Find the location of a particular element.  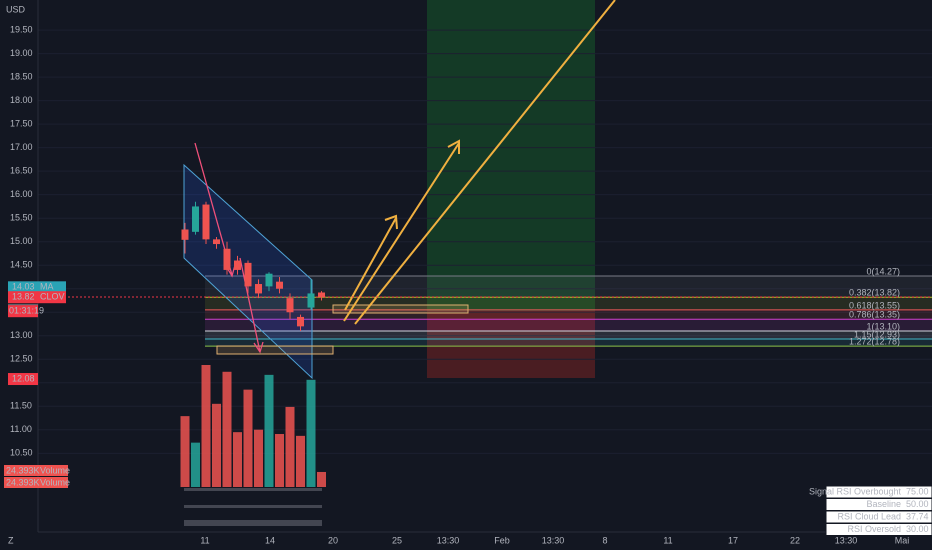

fib-label: 1.15(12.93) is located at coordinates (877, 334).